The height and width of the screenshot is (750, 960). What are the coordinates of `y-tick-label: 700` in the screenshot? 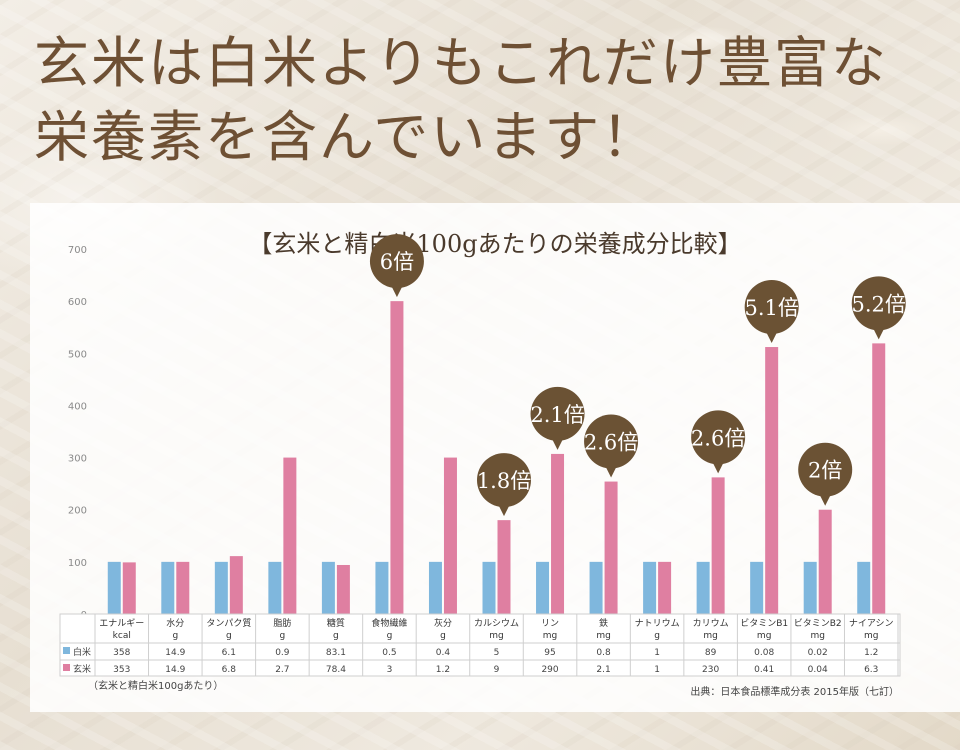 It's located at (77, 250).